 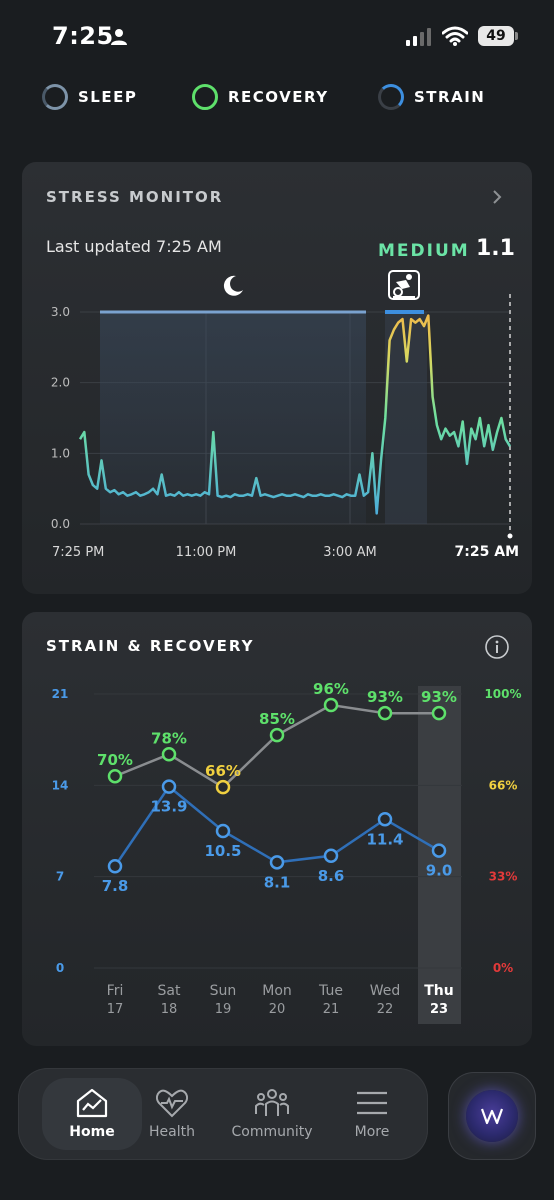 I want to click on recovery-ring-icon, so click(x=205, y=97).